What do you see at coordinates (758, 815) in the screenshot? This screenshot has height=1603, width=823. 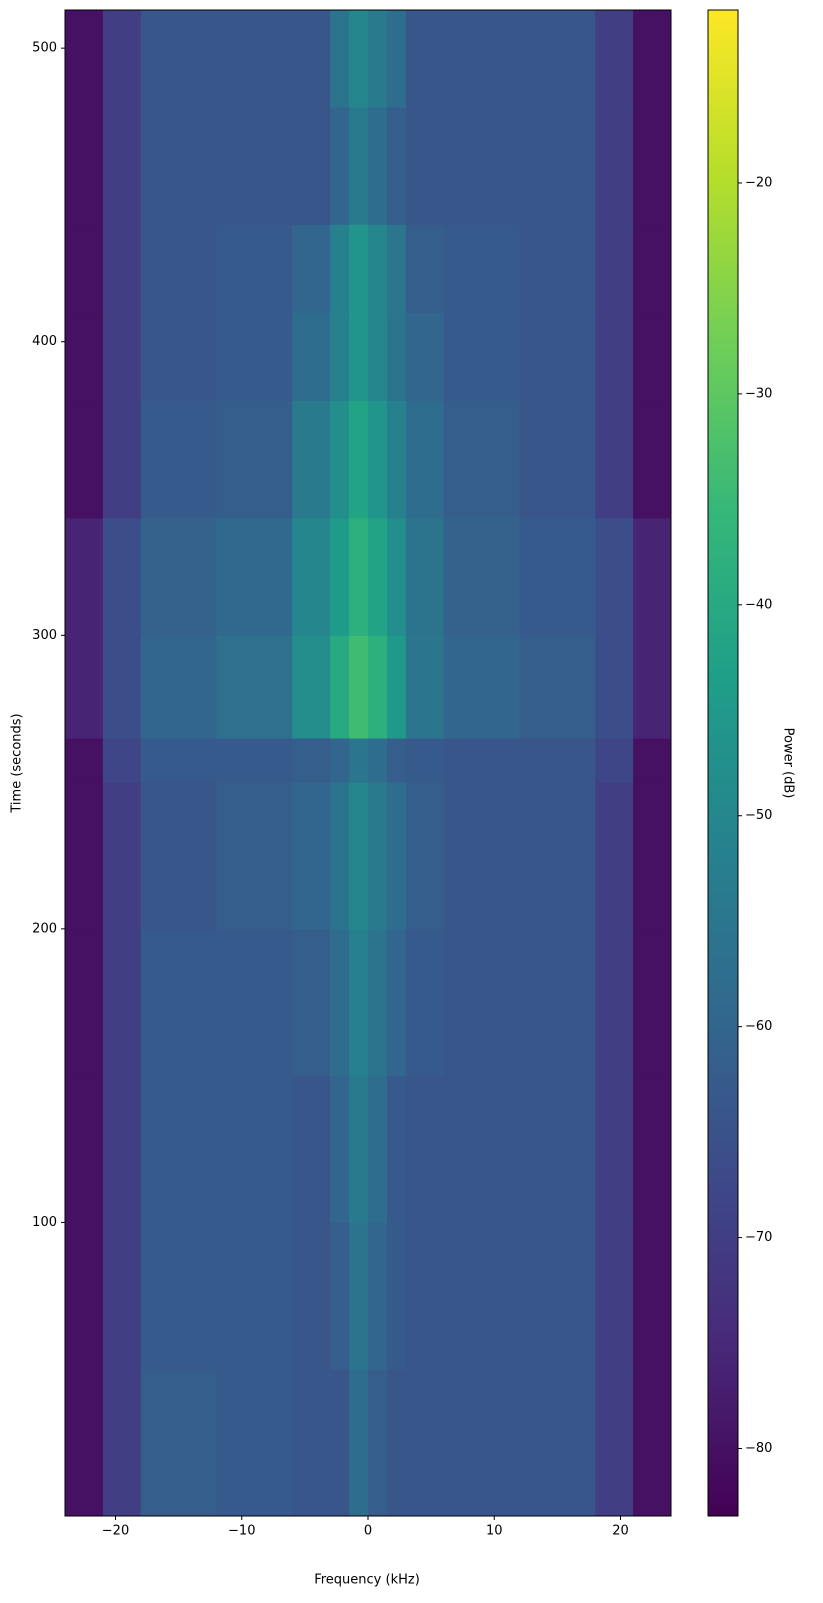 I see `colorbar-tick-label: −50` at bounding box center [758, 815].